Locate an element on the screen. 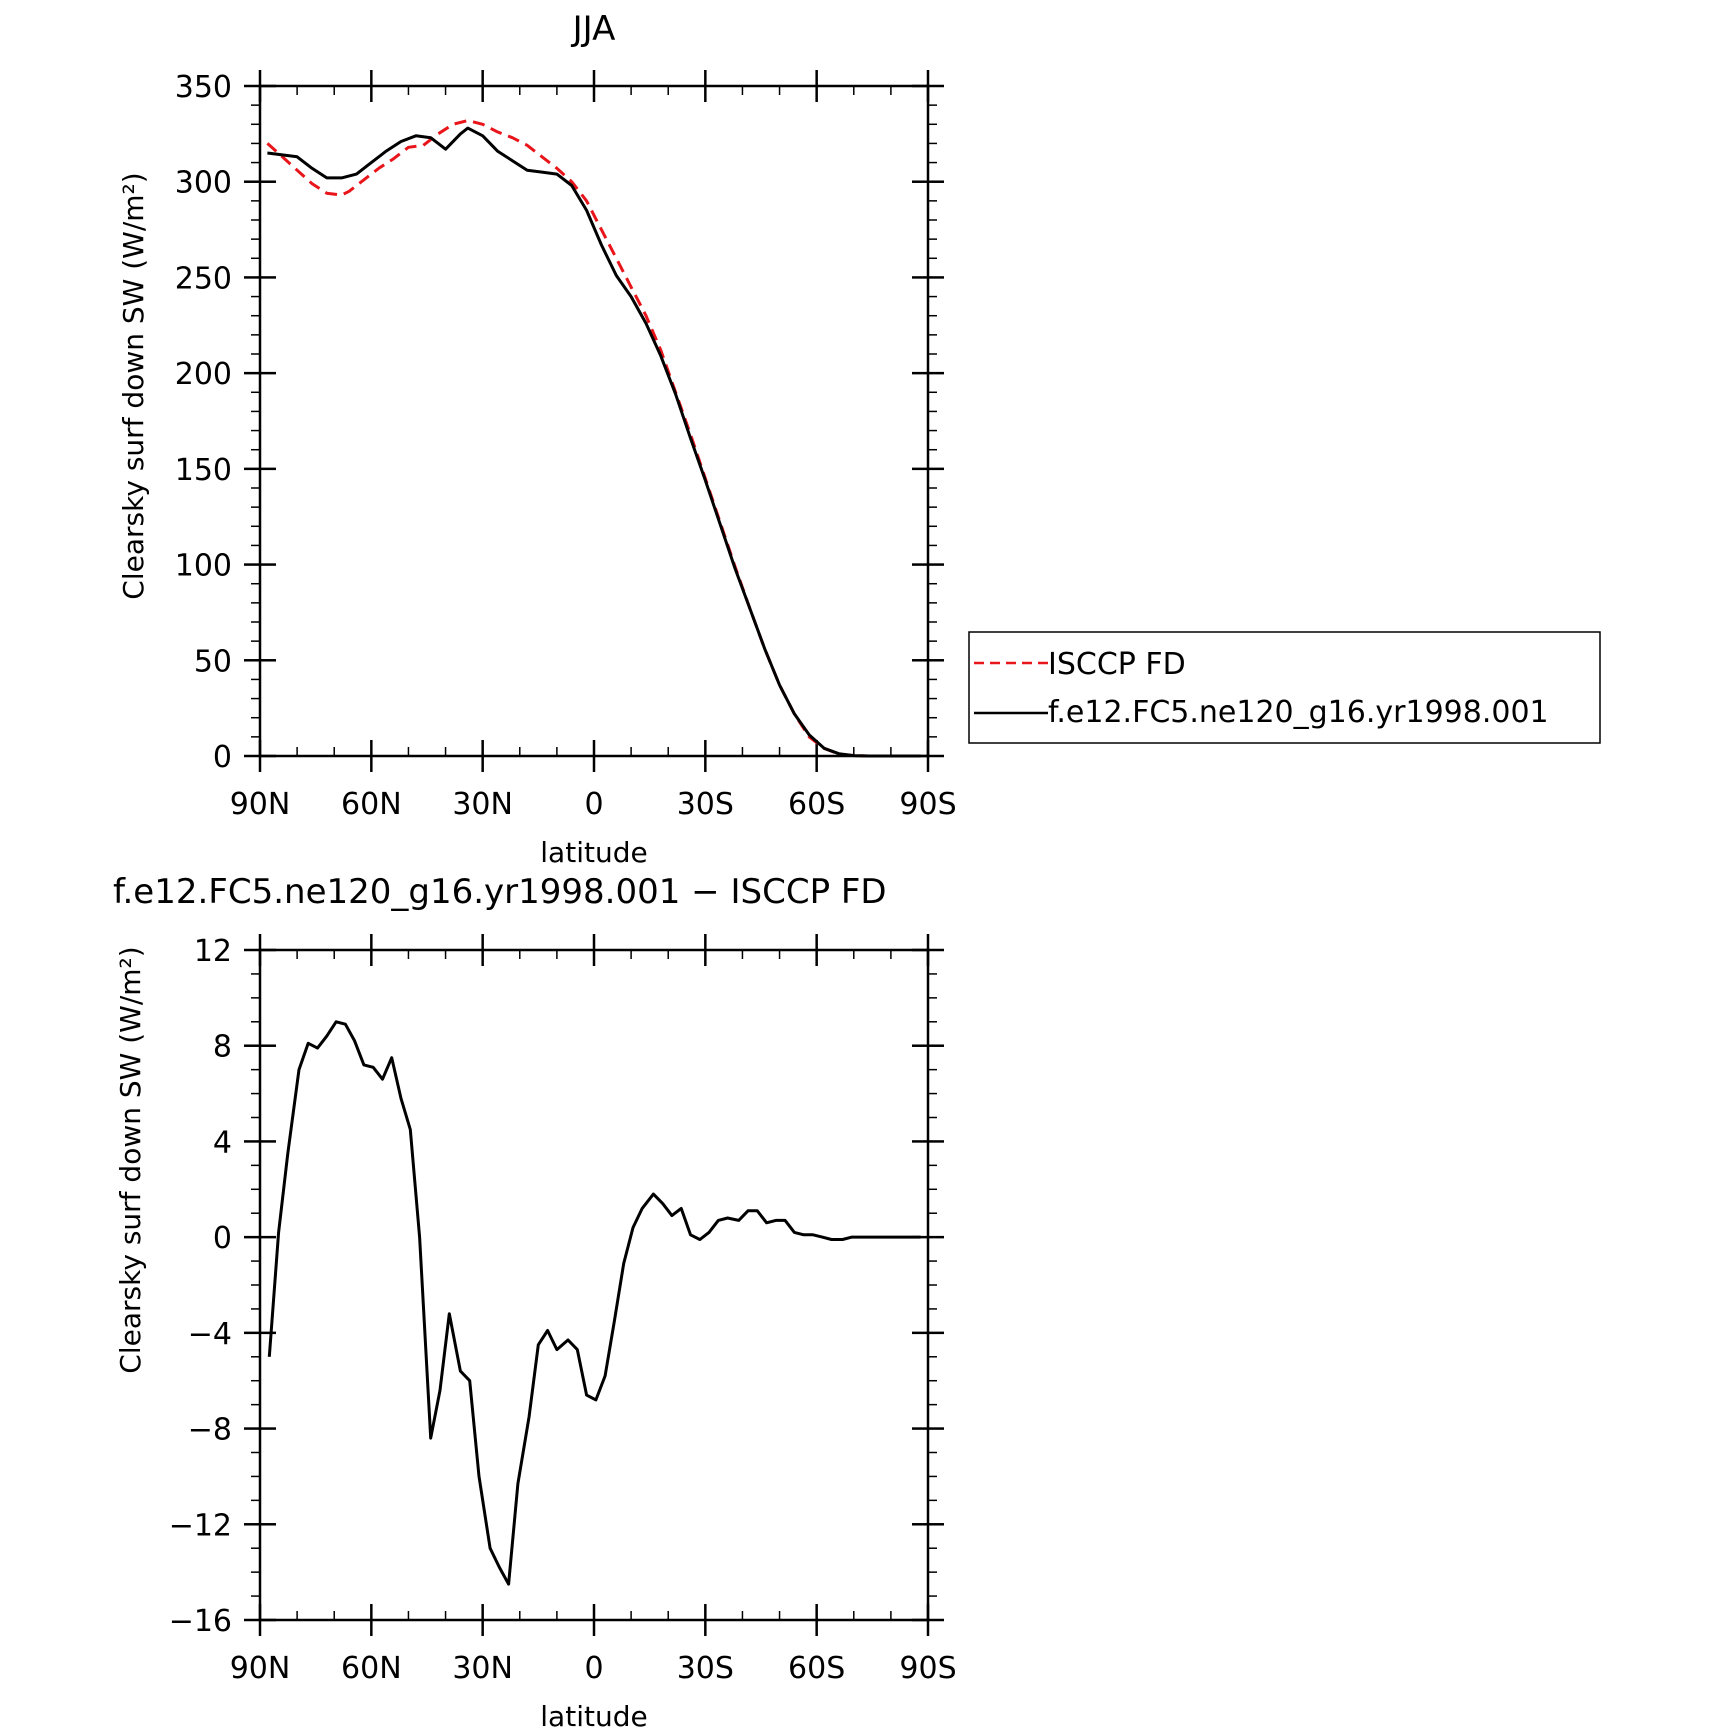 The height and width of the screenshot is (1734, 1710). legend-box is located at coordinates (1284, 687).